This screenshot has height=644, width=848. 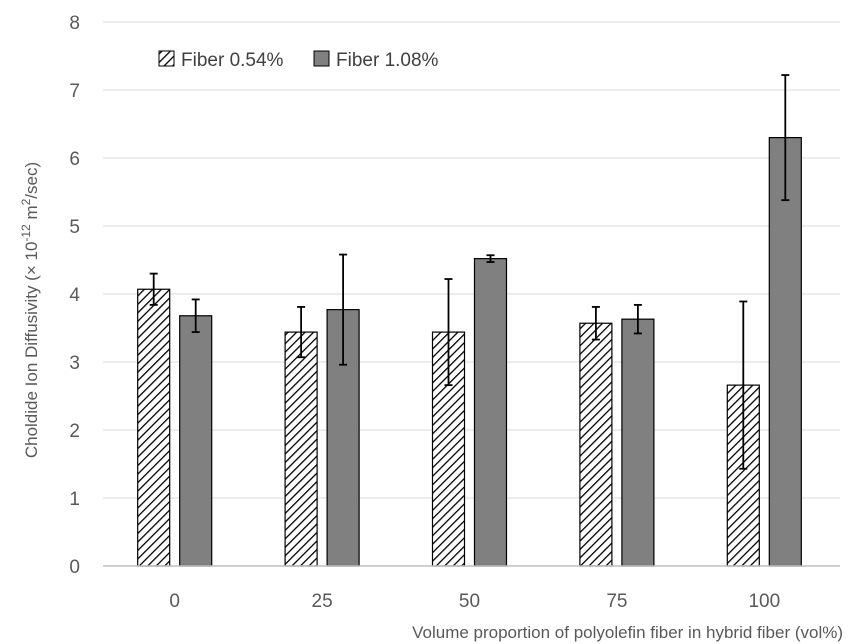 What do you see at coordinates (74, 567) in the screenshot?
I see `y-tick-label: 0` at bounding box center [74, 567].